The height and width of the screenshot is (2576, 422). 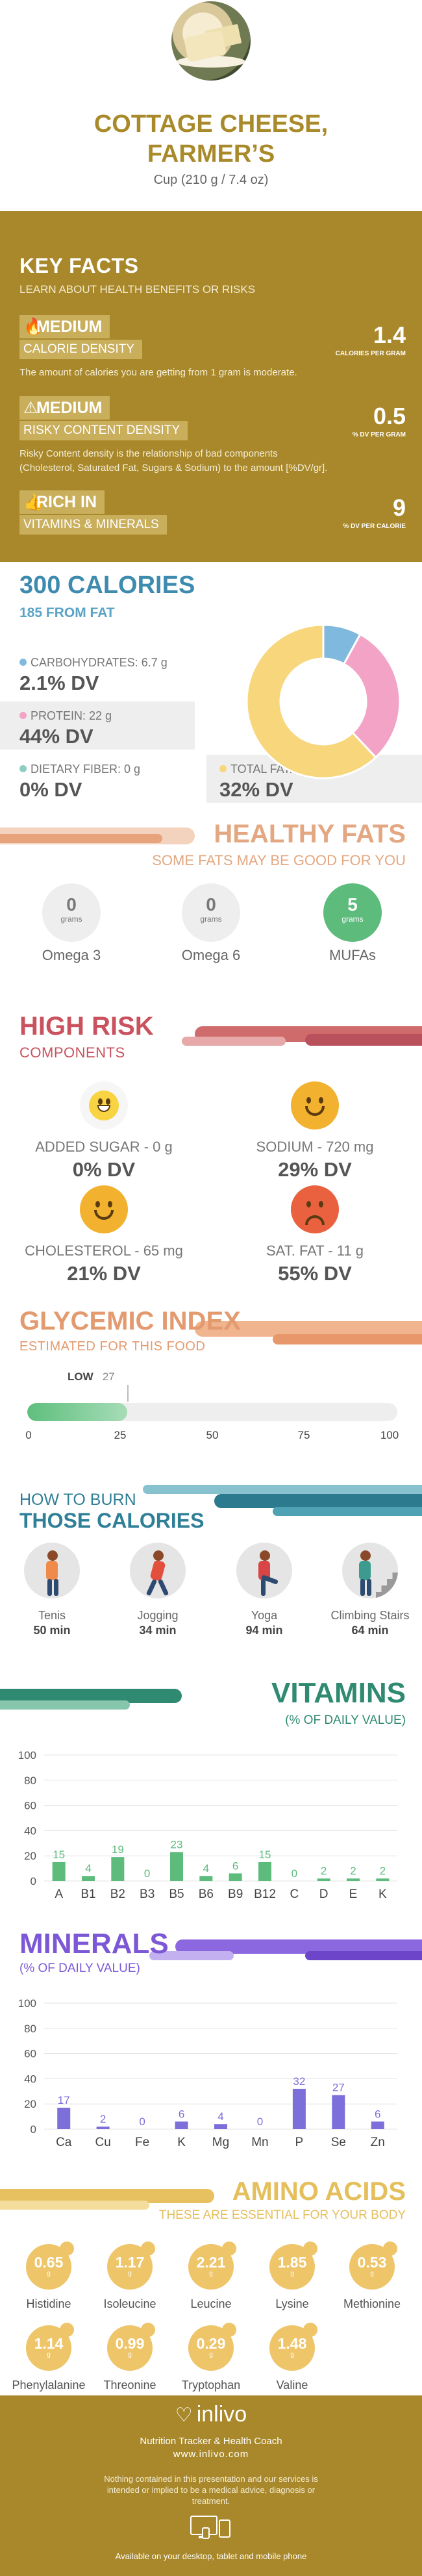 What do you see at coordinates (282, 2215) in the screenshot?
I see `amino-subtitle: THESE ARE ESSENTIAL FOR YOUR BODY` at bounding box center [282, 2215].